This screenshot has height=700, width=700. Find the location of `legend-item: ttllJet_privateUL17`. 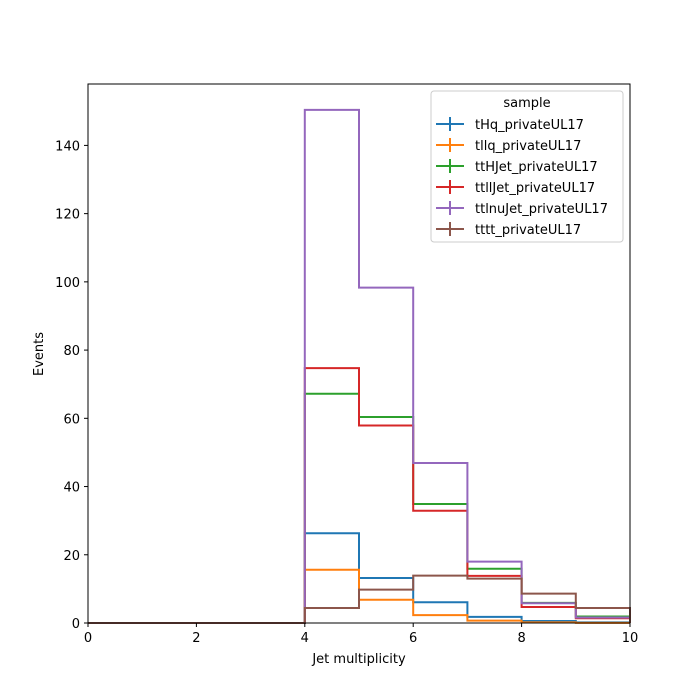

legend-item: ttllJet_privateUL17 is located at coordinates (515, 188).